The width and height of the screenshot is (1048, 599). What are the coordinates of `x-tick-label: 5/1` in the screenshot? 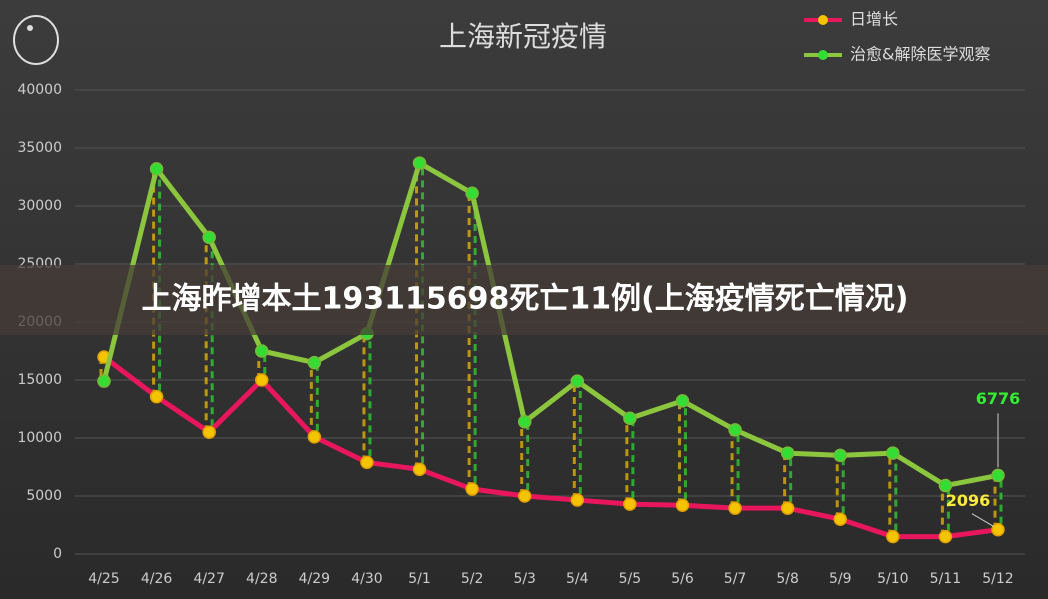 It's located at (419, 579).